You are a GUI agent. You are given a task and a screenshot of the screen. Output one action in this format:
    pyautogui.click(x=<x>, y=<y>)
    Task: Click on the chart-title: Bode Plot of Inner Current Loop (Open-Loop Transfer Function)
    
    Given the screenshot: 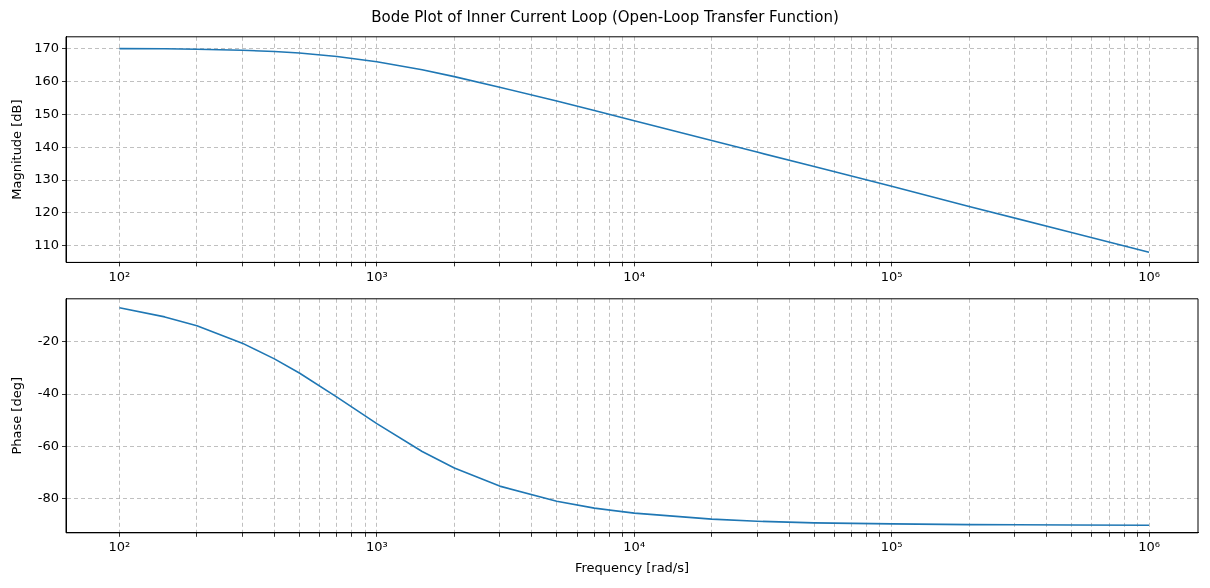 What is the action you would take?
    pyautogui.click(x=605, y=17)
    